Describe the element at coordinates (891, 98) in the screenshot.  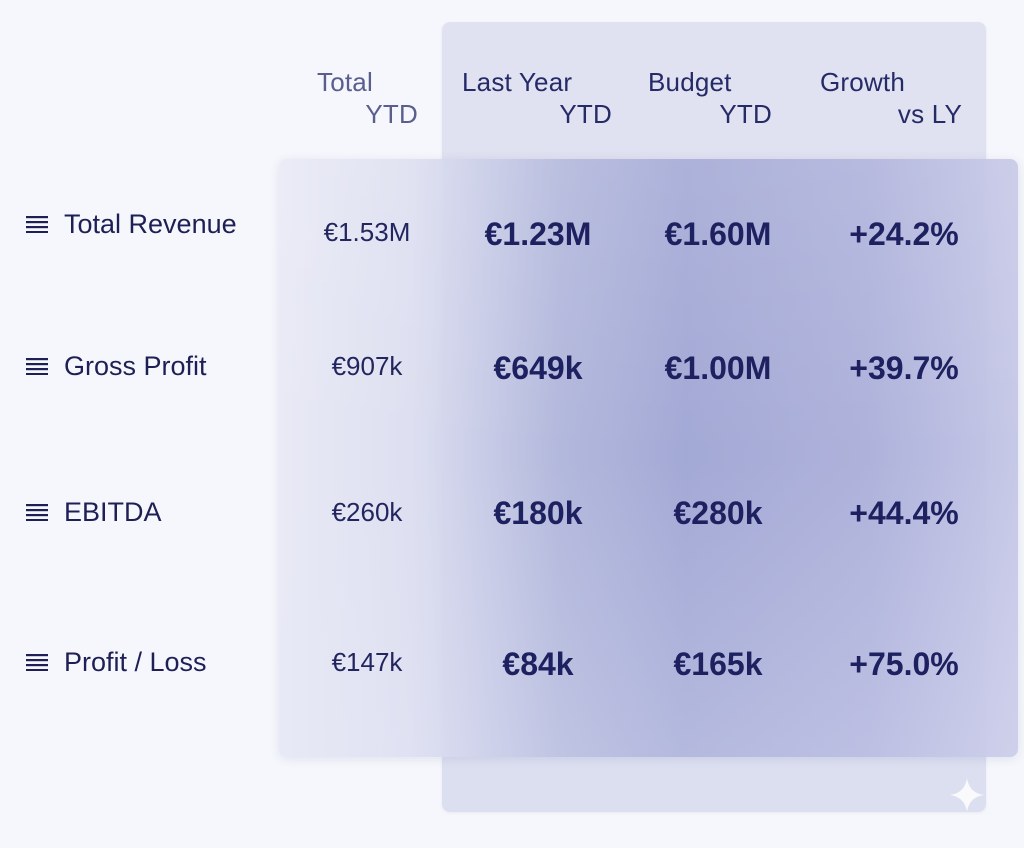
I see `column-header-growth-vs-ly: Growth vs LY` at that location.